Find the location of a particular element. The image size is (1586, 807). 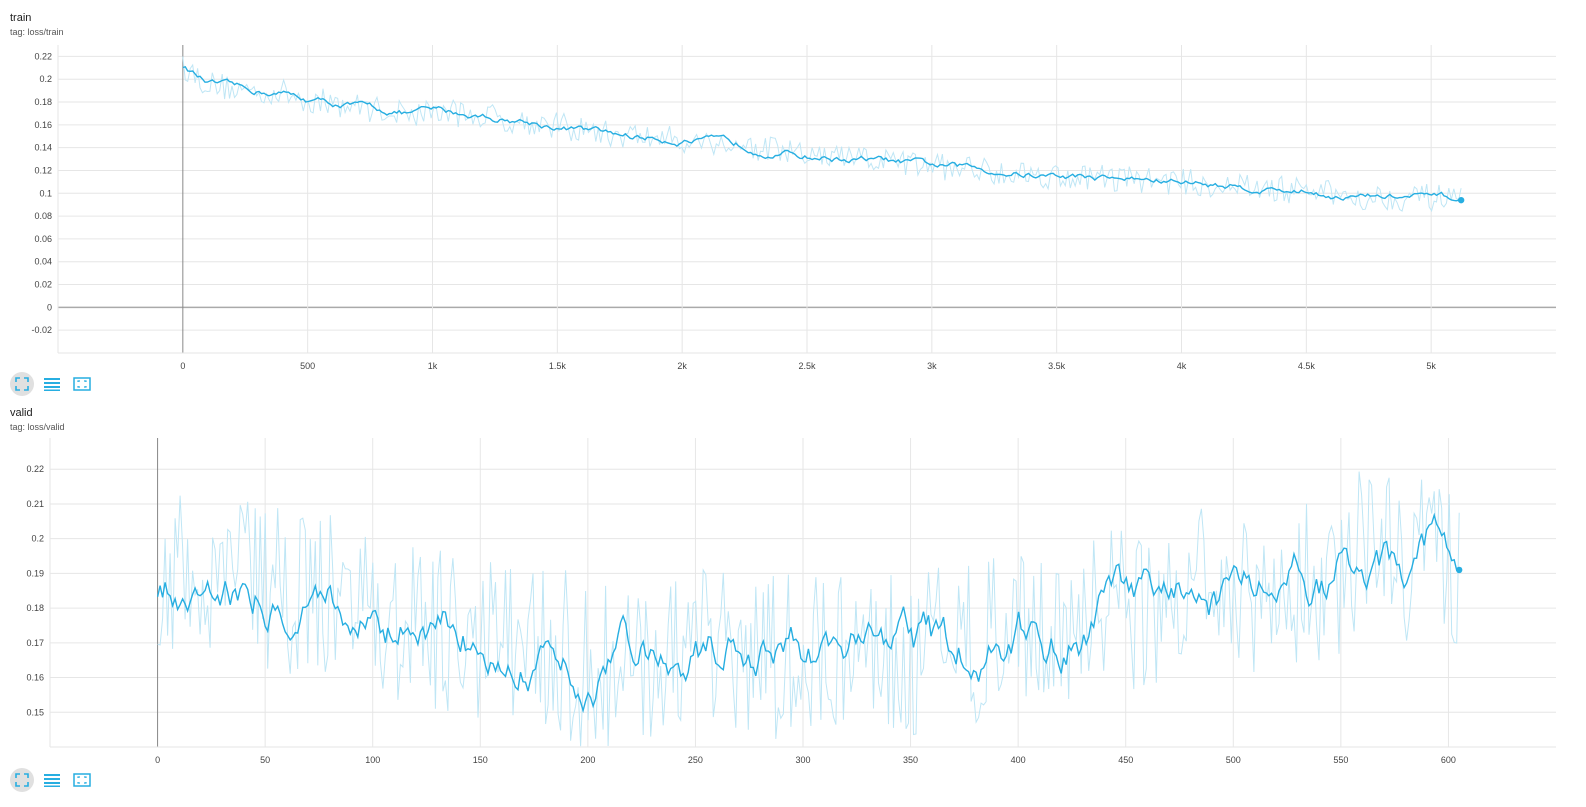

y-tick-label: 0 is located at coordinates (49, 307).